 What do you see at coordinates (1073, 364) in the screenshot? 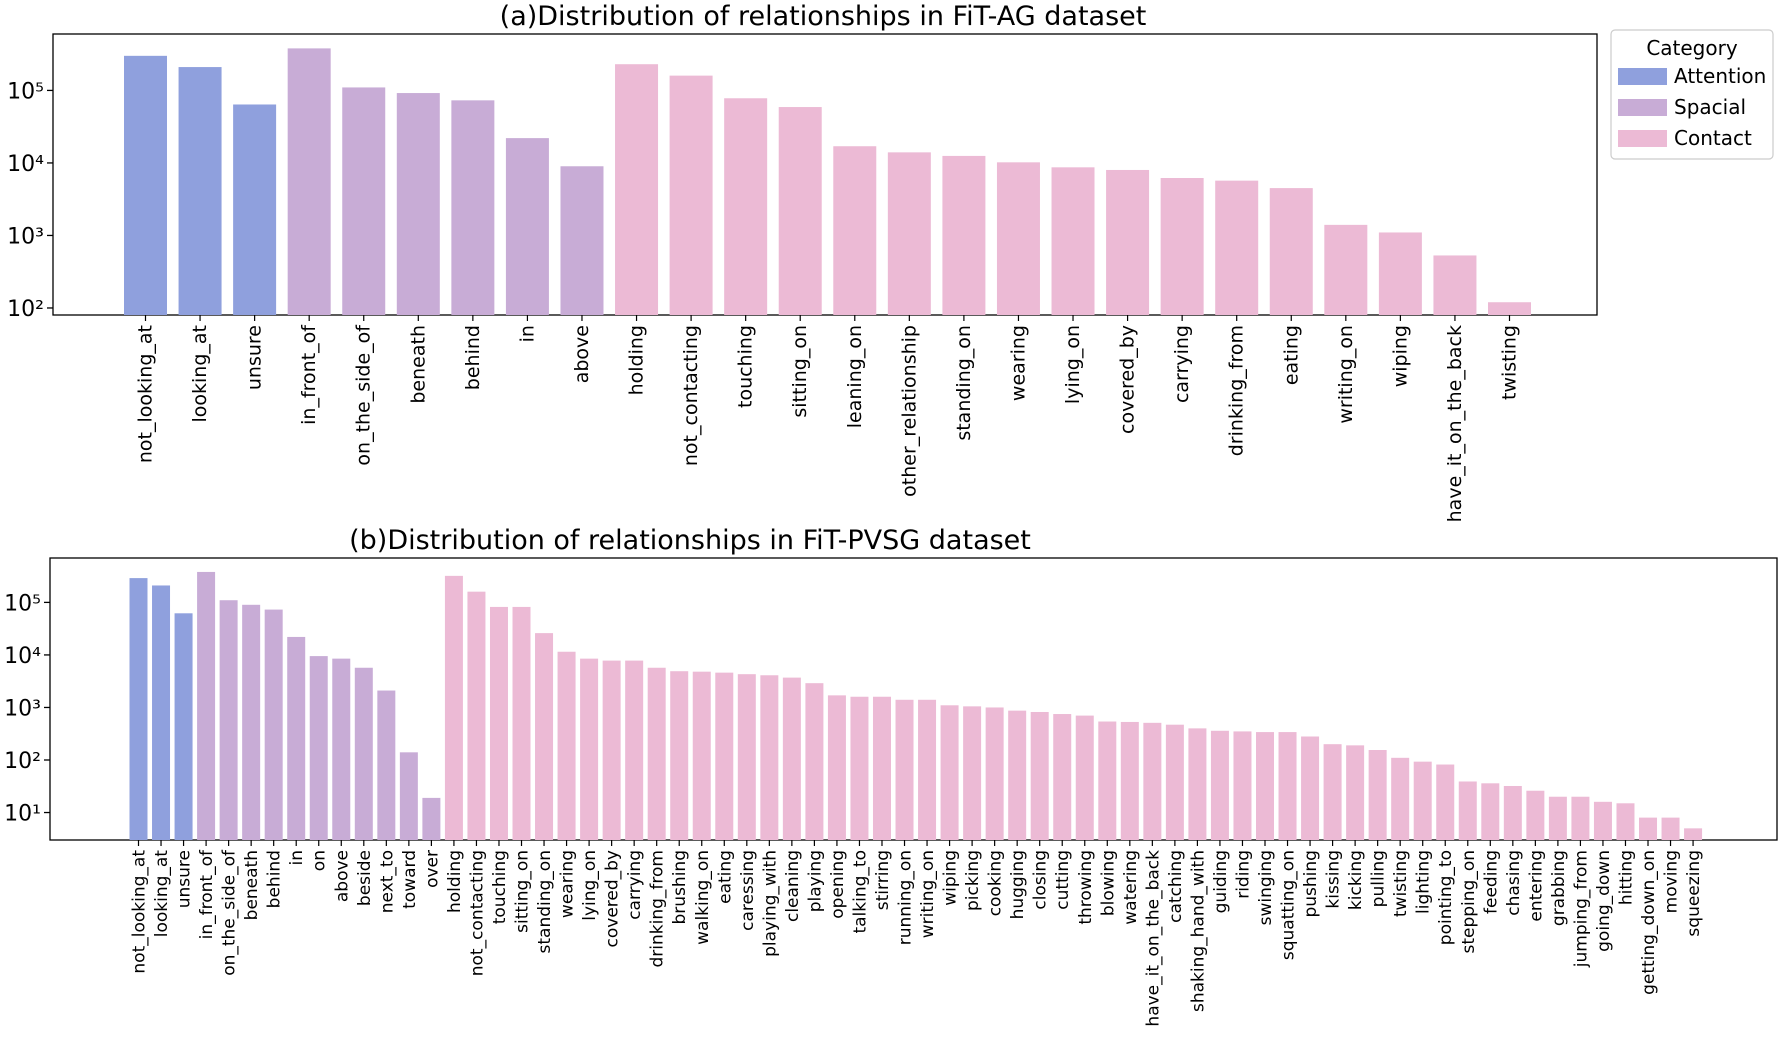
I see `chart-ag-x-tick-label: lying_on` at bounding box center [1073, 364].